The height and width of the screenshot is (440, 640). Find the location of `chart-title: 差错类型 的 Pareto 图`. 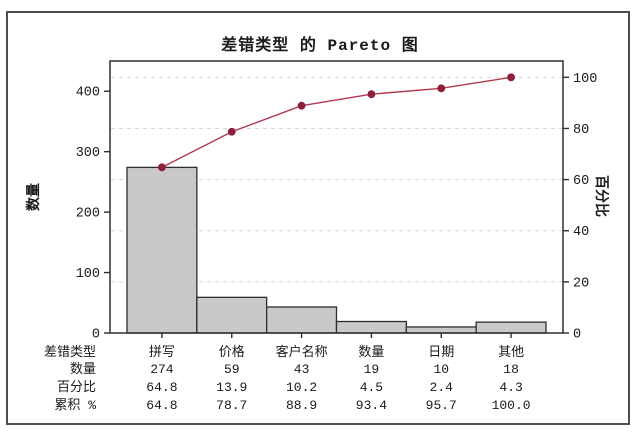

chart-title: 差错类型 的 Pareto 图 is located at coordinates (320, 46).